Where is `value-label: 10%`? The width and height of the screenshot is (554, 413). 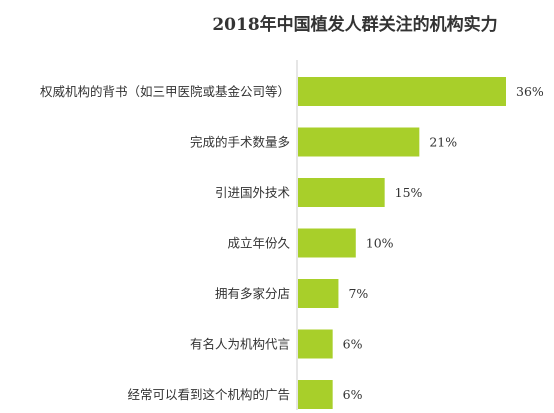
value-label: 10% is located at coordinates (380, 243).